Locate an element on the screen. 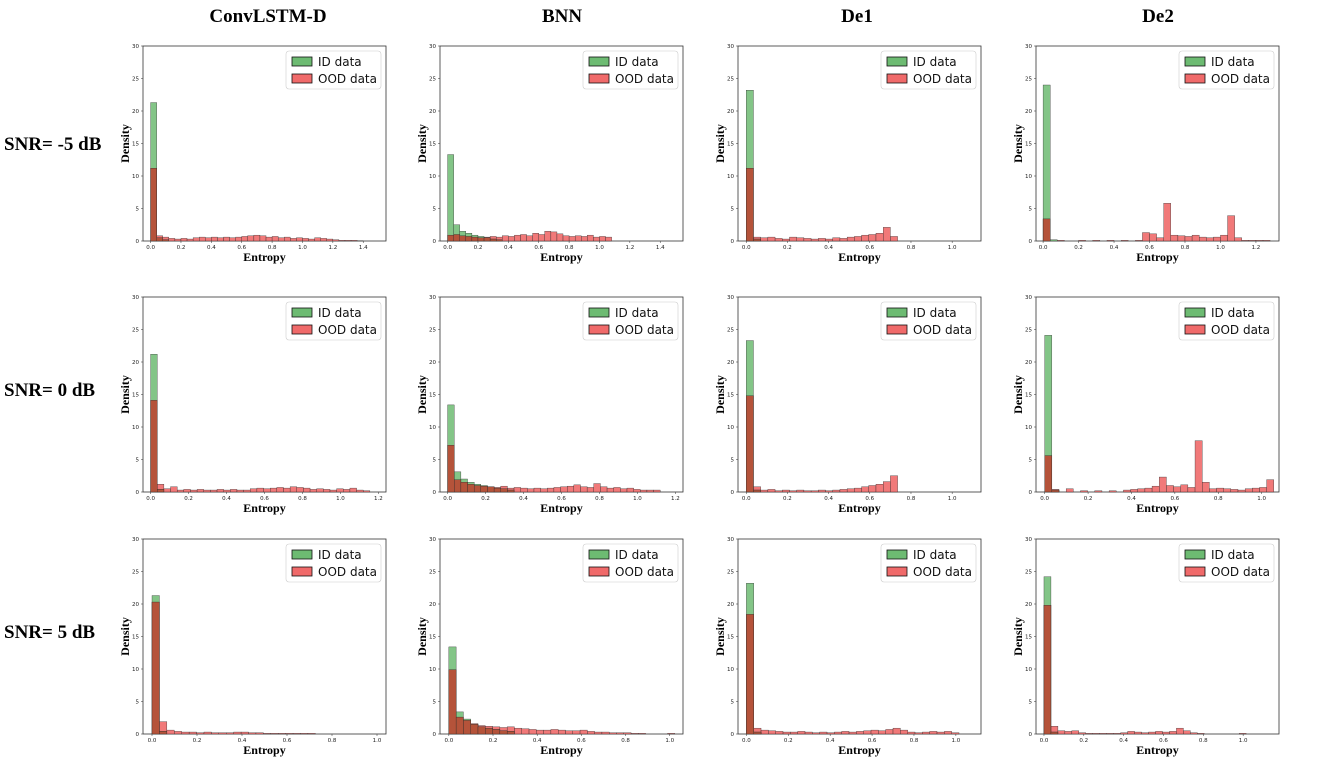  legend-label-ood: OOD data is located at coordinates (347, 330).